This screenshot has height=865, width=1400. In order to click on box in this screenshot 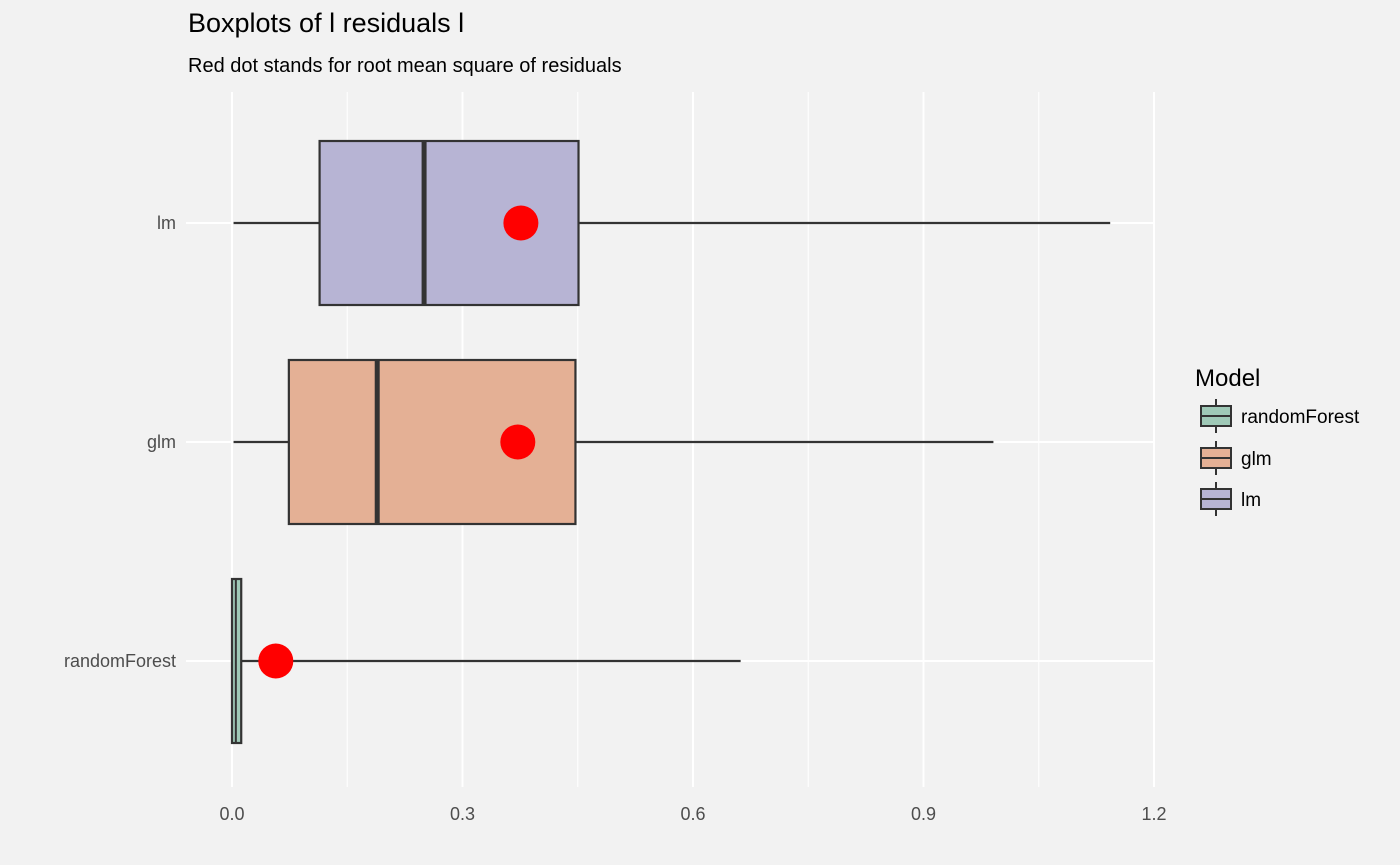, I will do `click(449, 223)`.